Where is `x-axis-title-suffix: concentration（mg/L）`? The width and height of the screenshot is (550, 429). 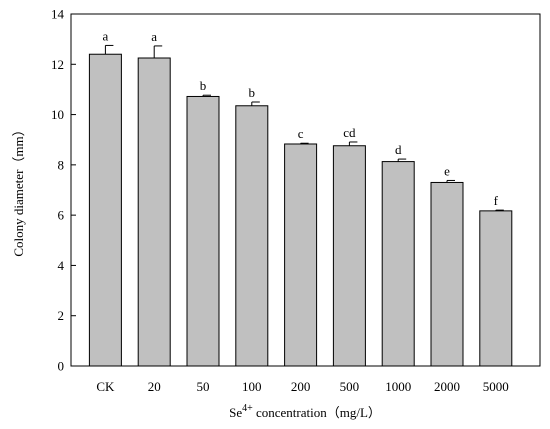 x-axis-title-suffix: concentration（mg/L） is located at coordinates (317, 412).